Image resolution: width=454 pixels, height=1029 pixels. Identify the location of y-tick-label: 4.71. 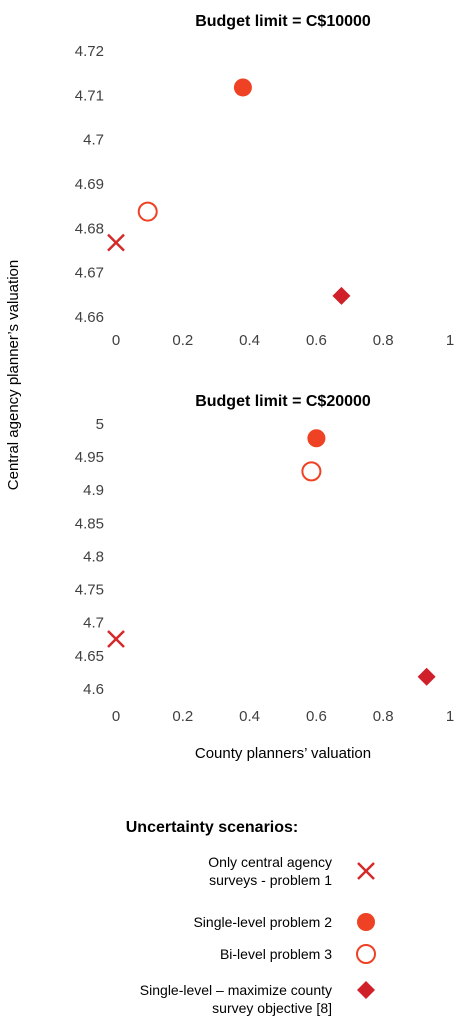
(89, 95).